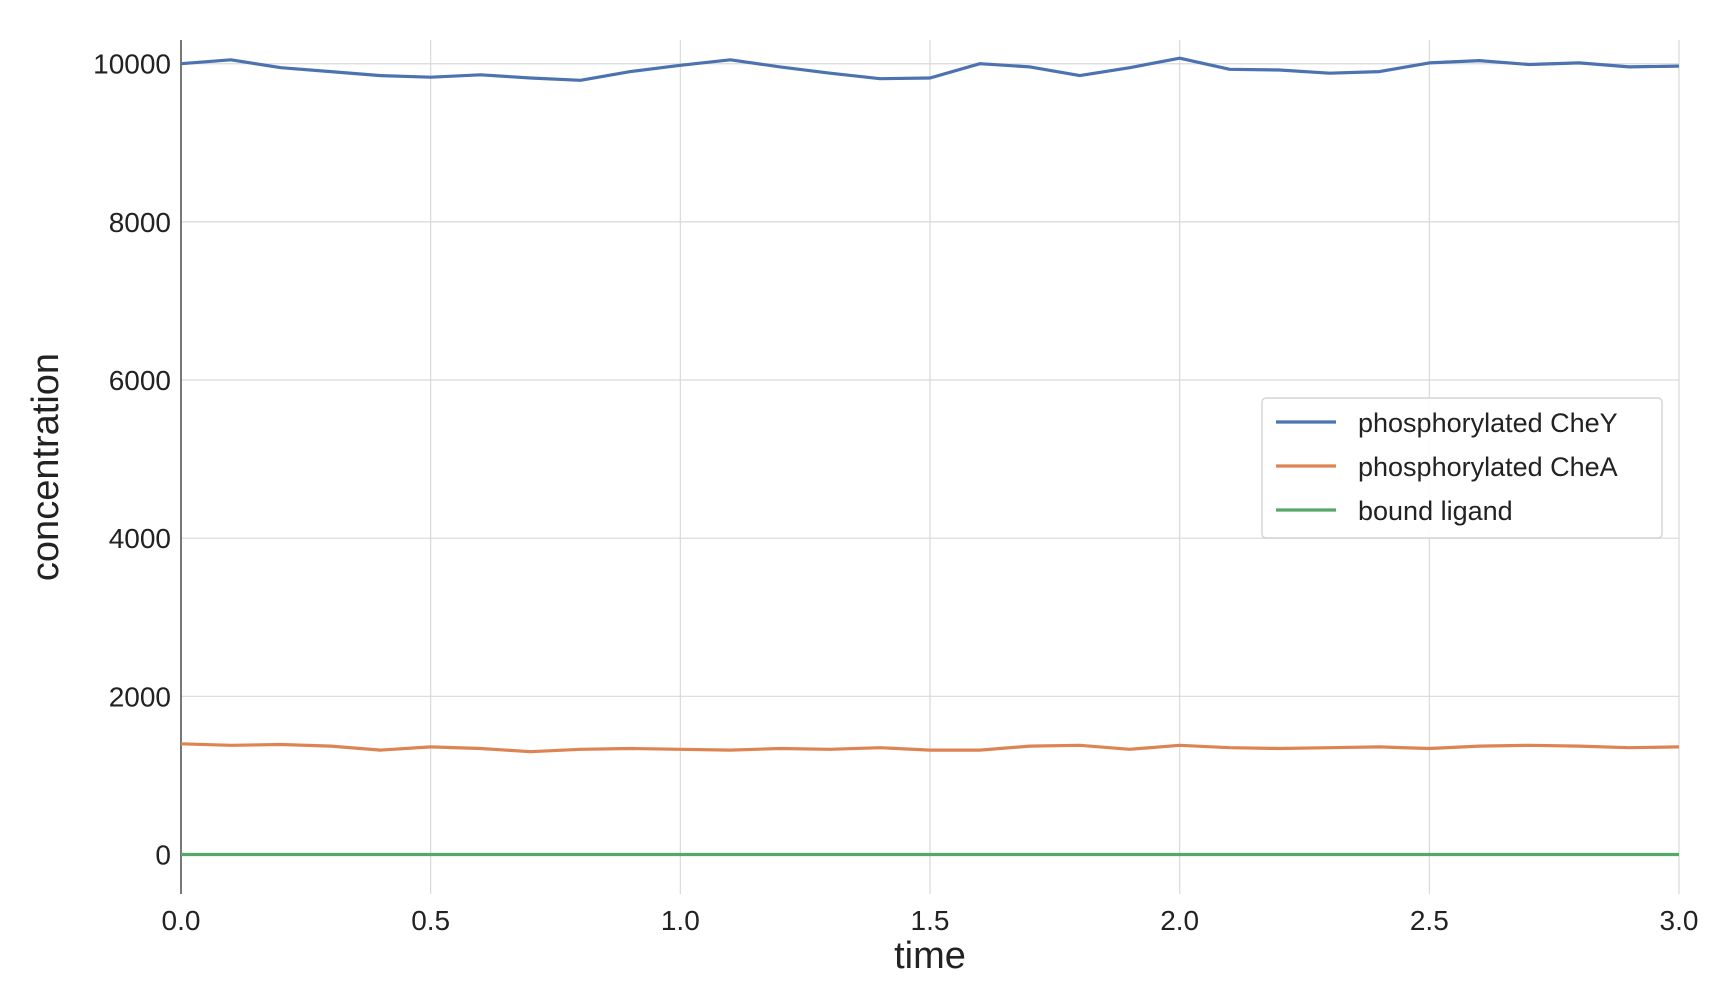 Image resolution: width=1728 pixels, height=1008 pixels. Describe the element at coordinates (1488, 423) in the screenshot. I see `legend-label: phosphorylated CheY` at that location.